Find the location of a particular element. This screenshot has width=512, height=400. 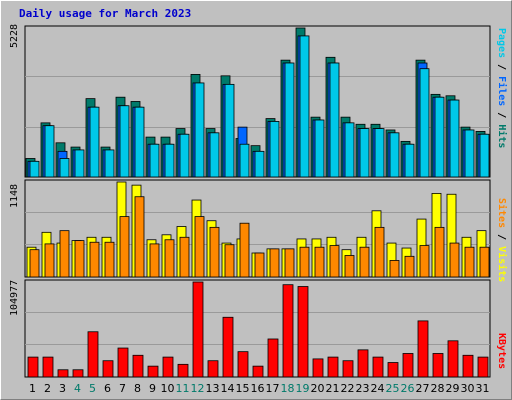

day-label: 22 is located at coordinates (348, 388).